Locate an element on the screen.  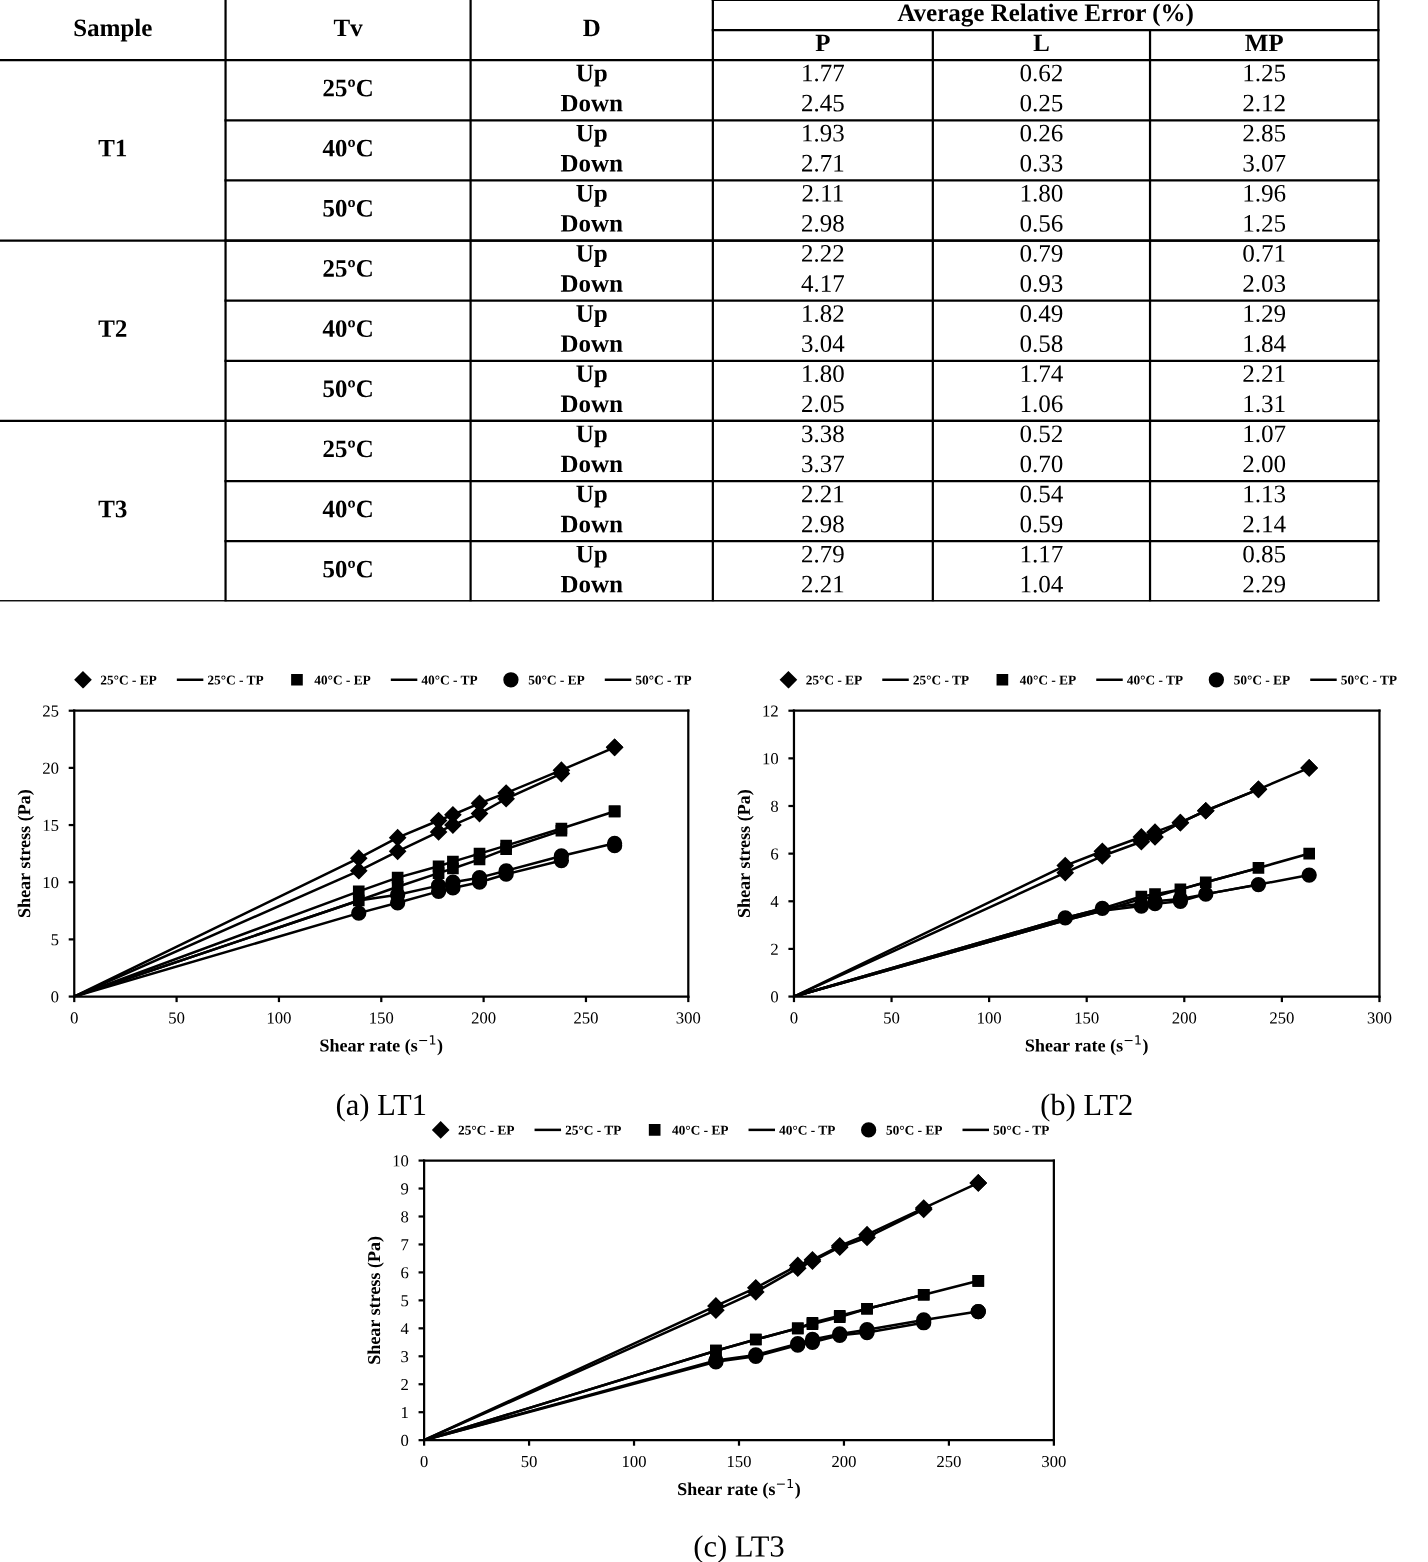
x-tick-label: 0 is located at coordinates (74, 1018).